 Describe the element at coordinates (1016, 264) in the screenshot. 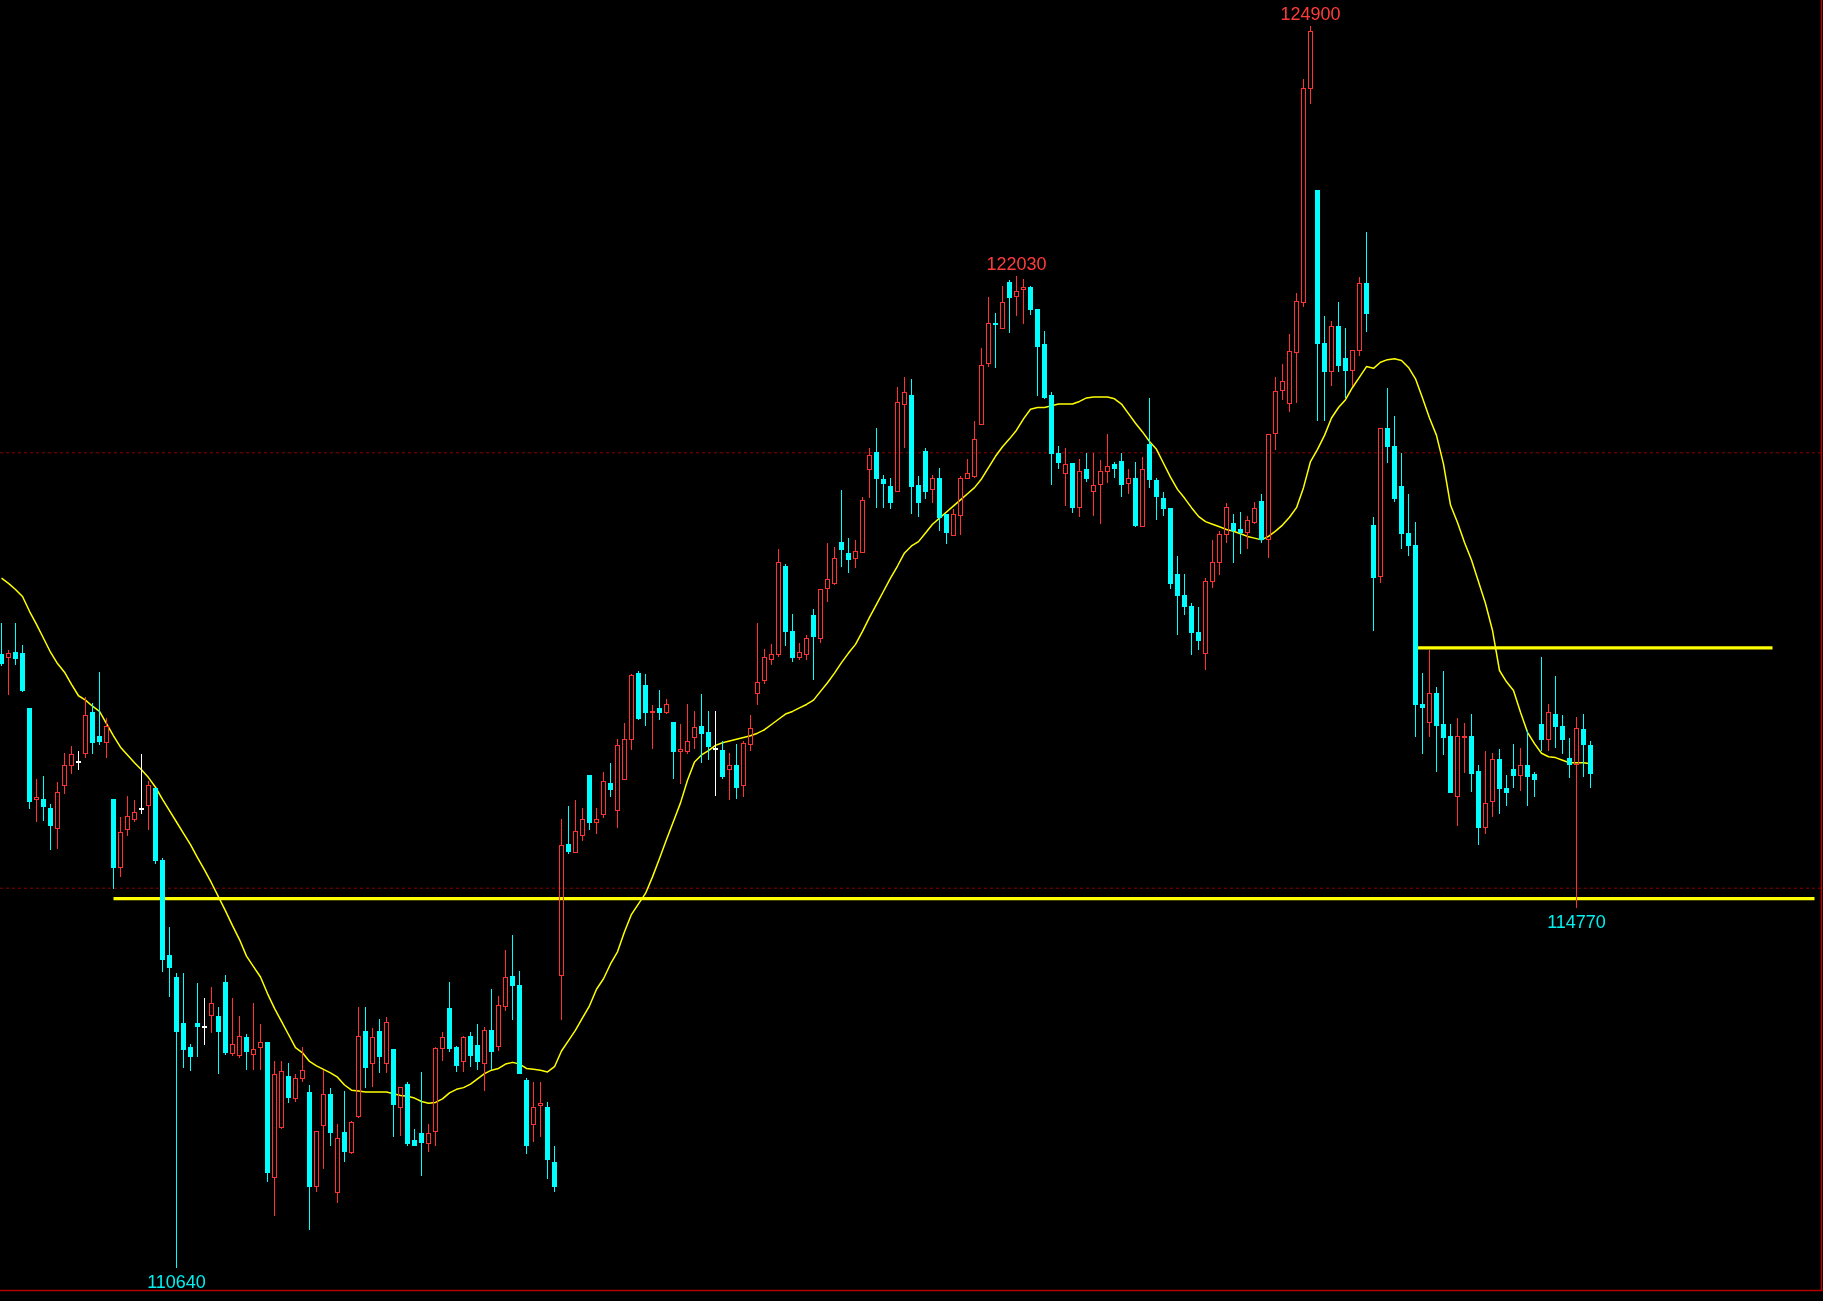

I see `annotation: 122030` at that location.